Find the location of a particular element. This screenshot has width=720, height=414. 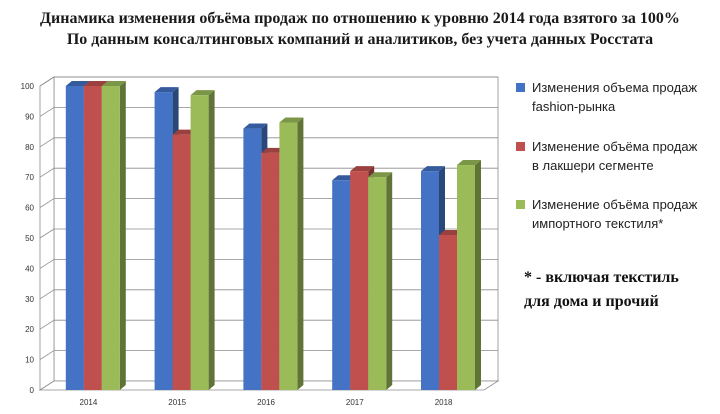

y-tick-label: 20 is located at coordinates (29, 329).